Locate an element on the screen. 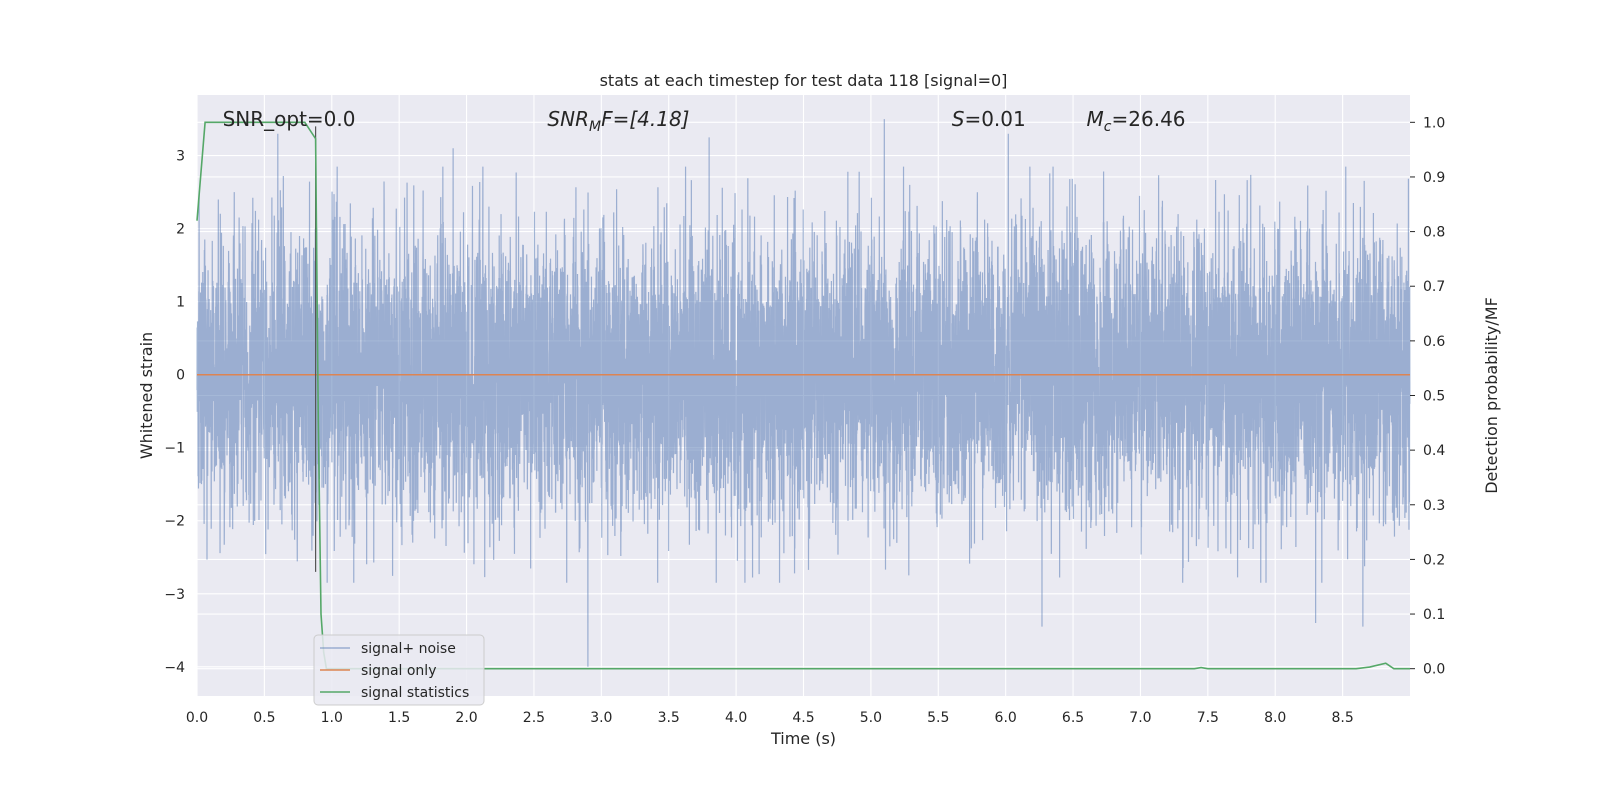 This screenshot has width=1600, height=800. x-tick-label: 7.0 is located at coordinates (1140, 718).